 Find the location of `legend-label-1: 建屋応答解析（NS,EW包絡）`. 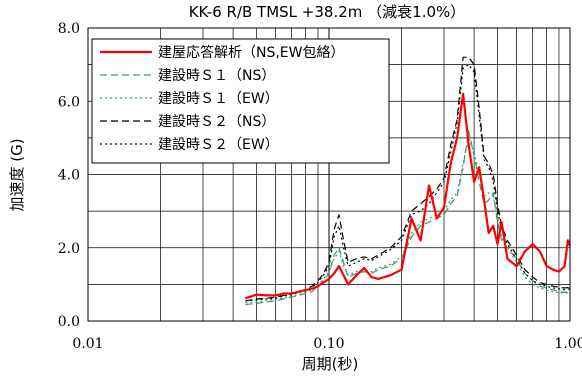

legend-label-1: 建屋応答解析（NS,EW包絡） is located at coordinates (251, 52).